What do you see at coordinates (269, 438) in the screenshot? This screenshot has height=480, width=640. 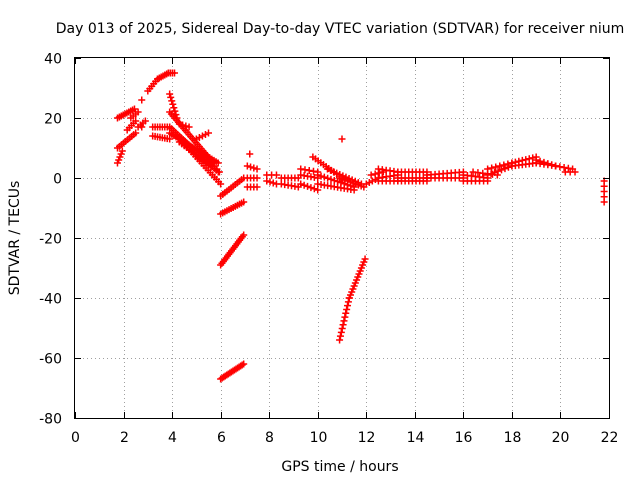 I see `x-tick-label: 8` at bounding box center [269, 438].